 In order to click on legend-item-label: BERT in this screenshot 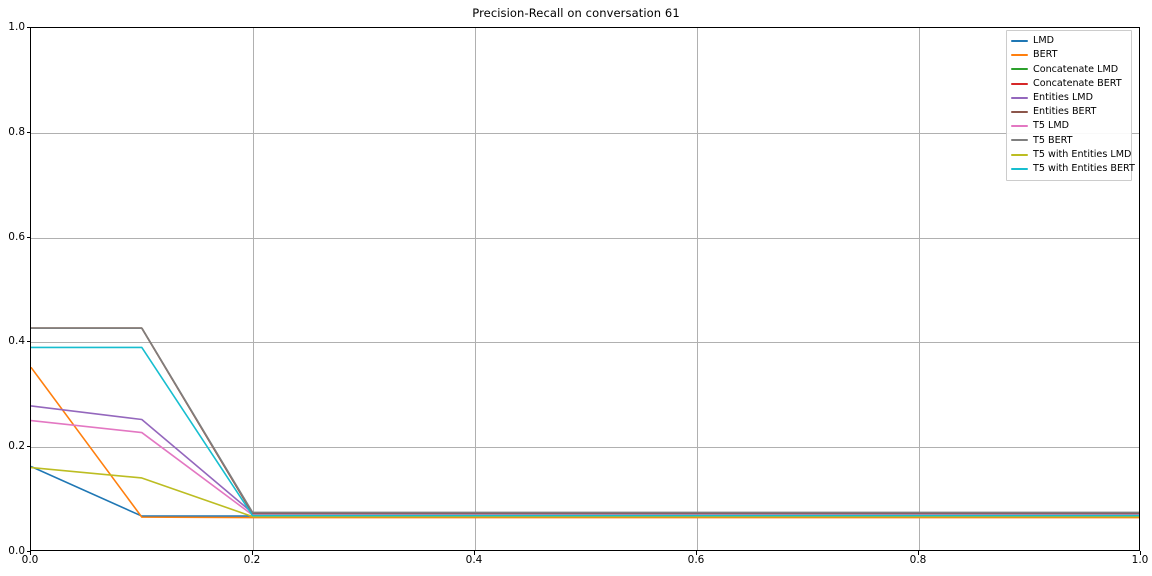, I will do `click(1045, 55)`.